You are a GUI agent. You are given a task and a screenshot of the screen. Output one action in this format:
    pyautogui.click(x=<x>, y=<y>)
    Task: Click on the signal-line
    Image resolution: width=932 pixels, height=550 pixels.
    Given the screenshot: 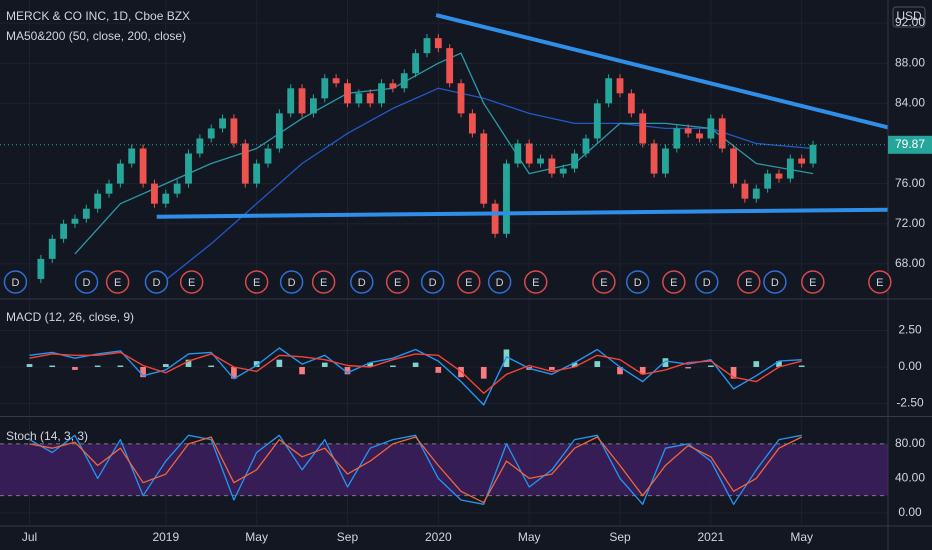 What is the action you would take?
    pyautogui.click(x=415, y=372)
    